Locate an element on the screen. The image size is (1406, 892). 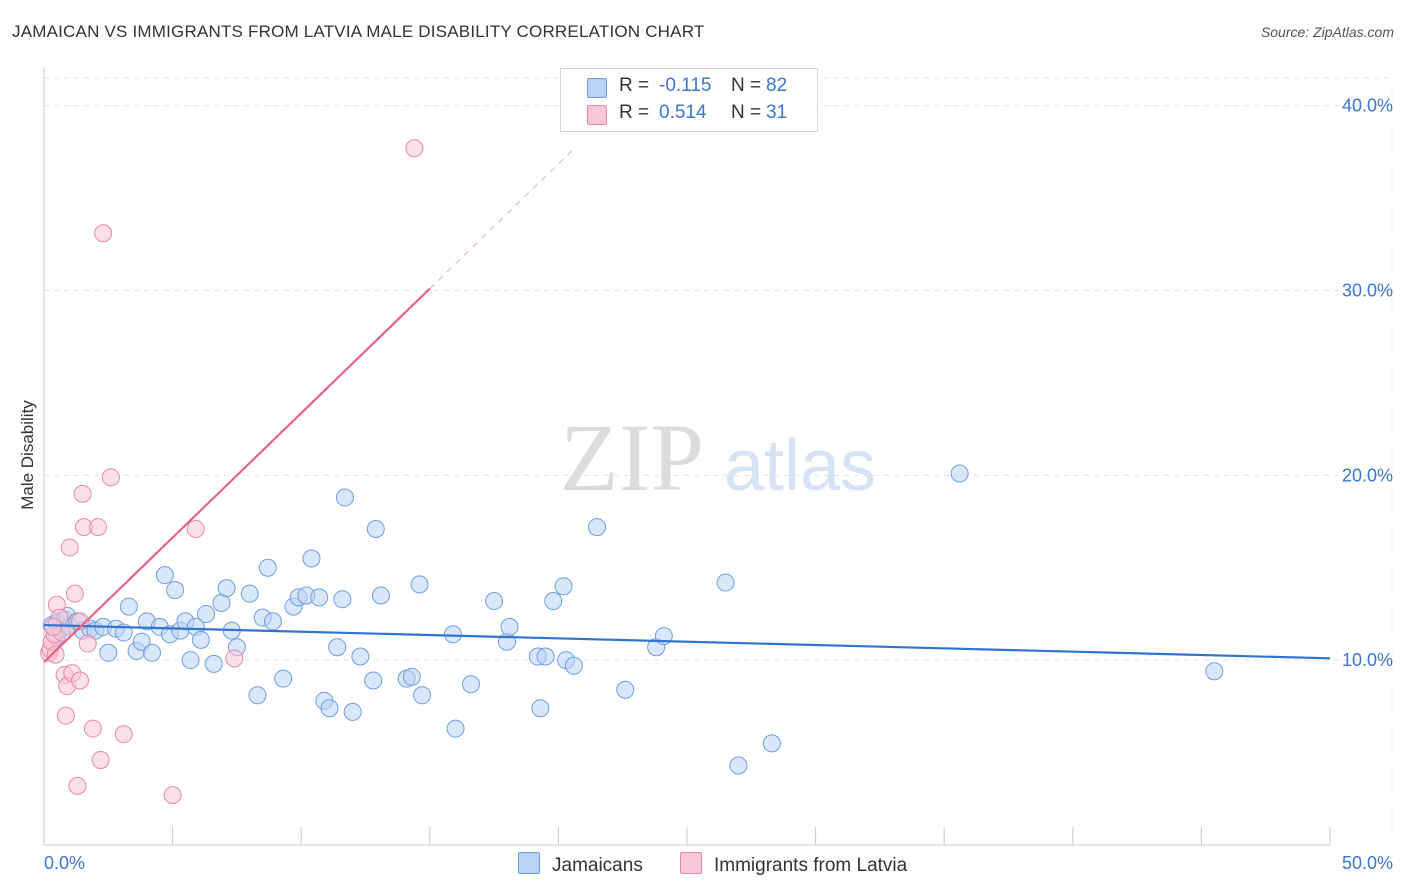
x-tick-label: 0.0% is located at coordinates (64, 863).